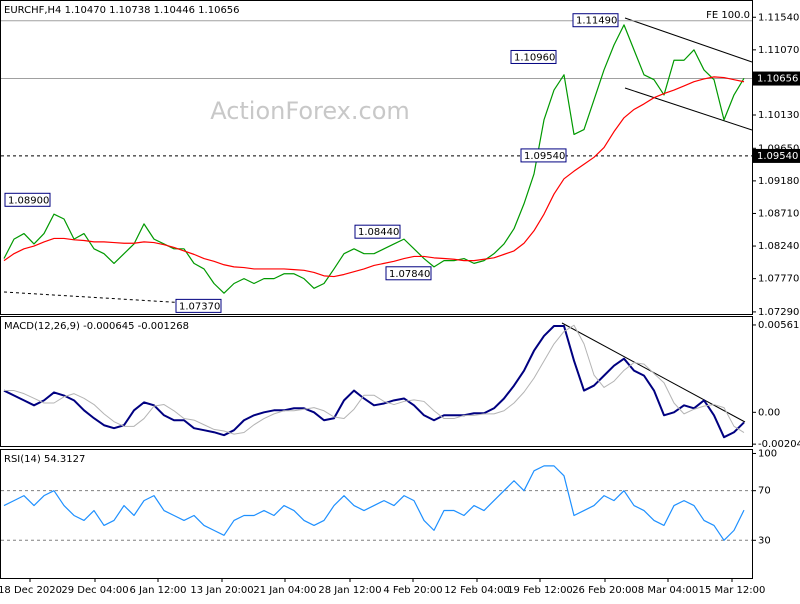  I want to click on y-tick-label: 0.00, so click(769, 412).